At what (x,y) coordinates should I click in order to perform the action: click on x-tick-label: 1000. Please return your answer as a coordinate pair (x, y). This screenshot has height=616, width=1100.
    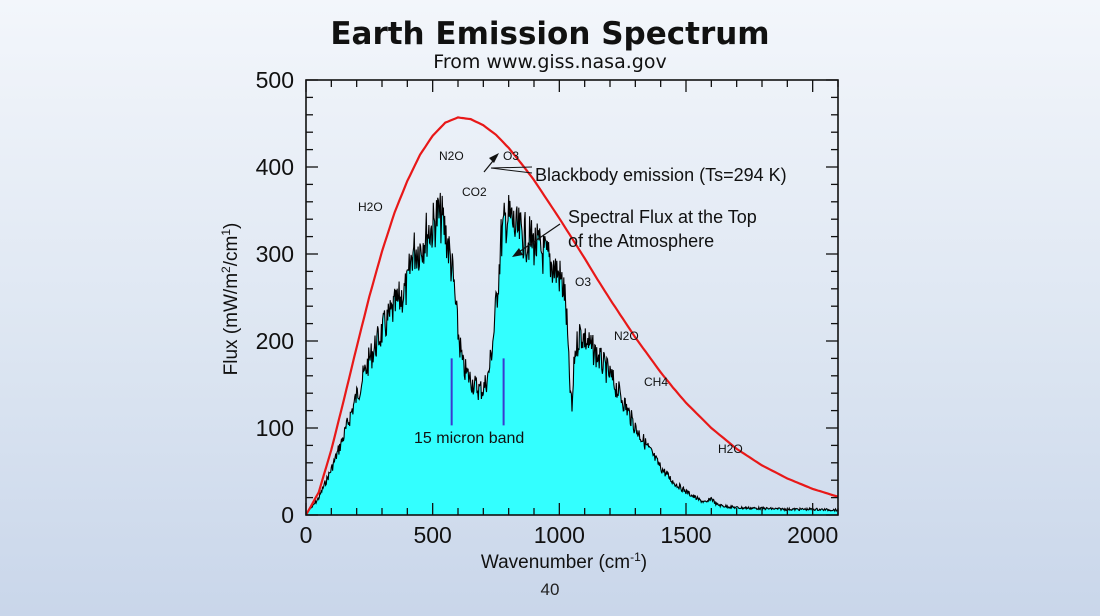
    Looking at the image, I should click on (559, 535).